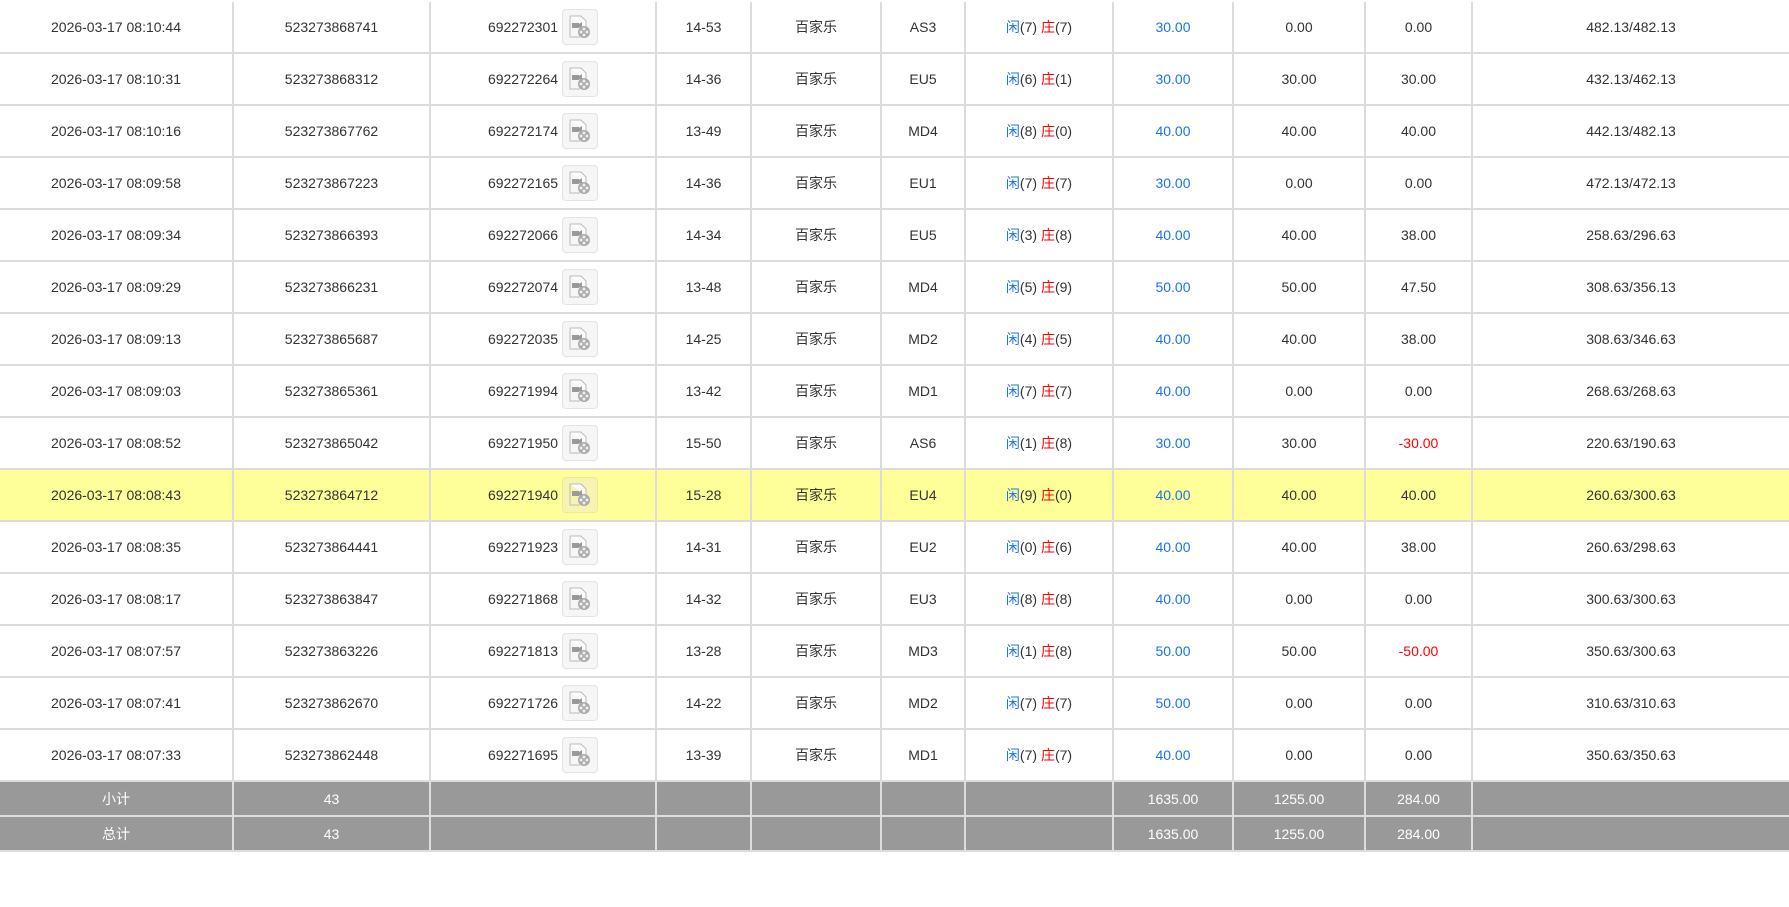 The height and width of the screenshot is (907, 1789). What do you see at coordinates (523, 27) in the screenshot?
I see `round-id: 692272301` at bounding box center [523, 27].